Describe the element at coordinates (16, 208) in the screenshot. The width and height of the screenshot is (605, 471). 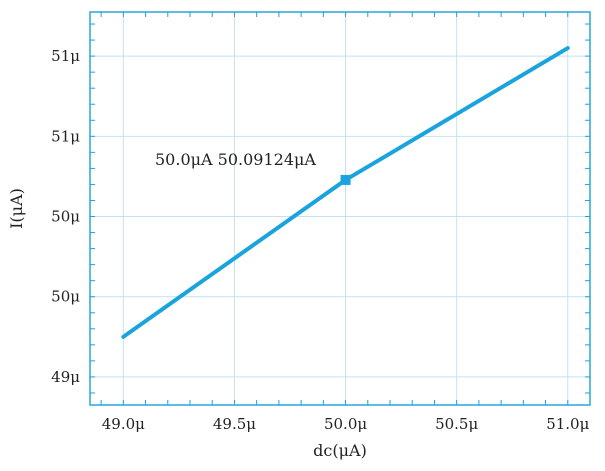
I see `y-axis-title: I(μA)` at that location.